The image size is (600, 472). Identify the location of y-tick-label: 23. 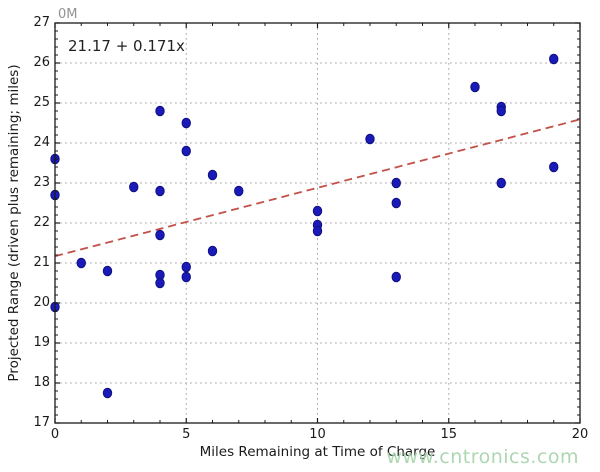
(41, 182).